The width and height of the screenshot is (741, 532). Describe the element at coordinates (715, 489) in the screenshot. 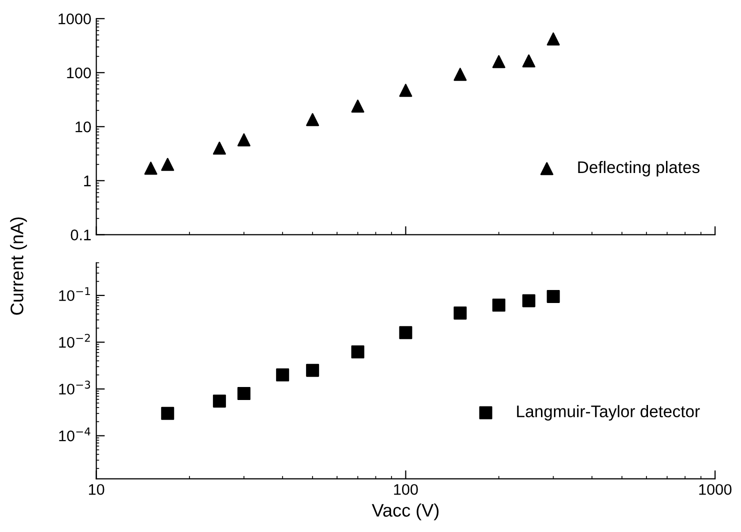

I see `x-tick-label: 1000` at that location.